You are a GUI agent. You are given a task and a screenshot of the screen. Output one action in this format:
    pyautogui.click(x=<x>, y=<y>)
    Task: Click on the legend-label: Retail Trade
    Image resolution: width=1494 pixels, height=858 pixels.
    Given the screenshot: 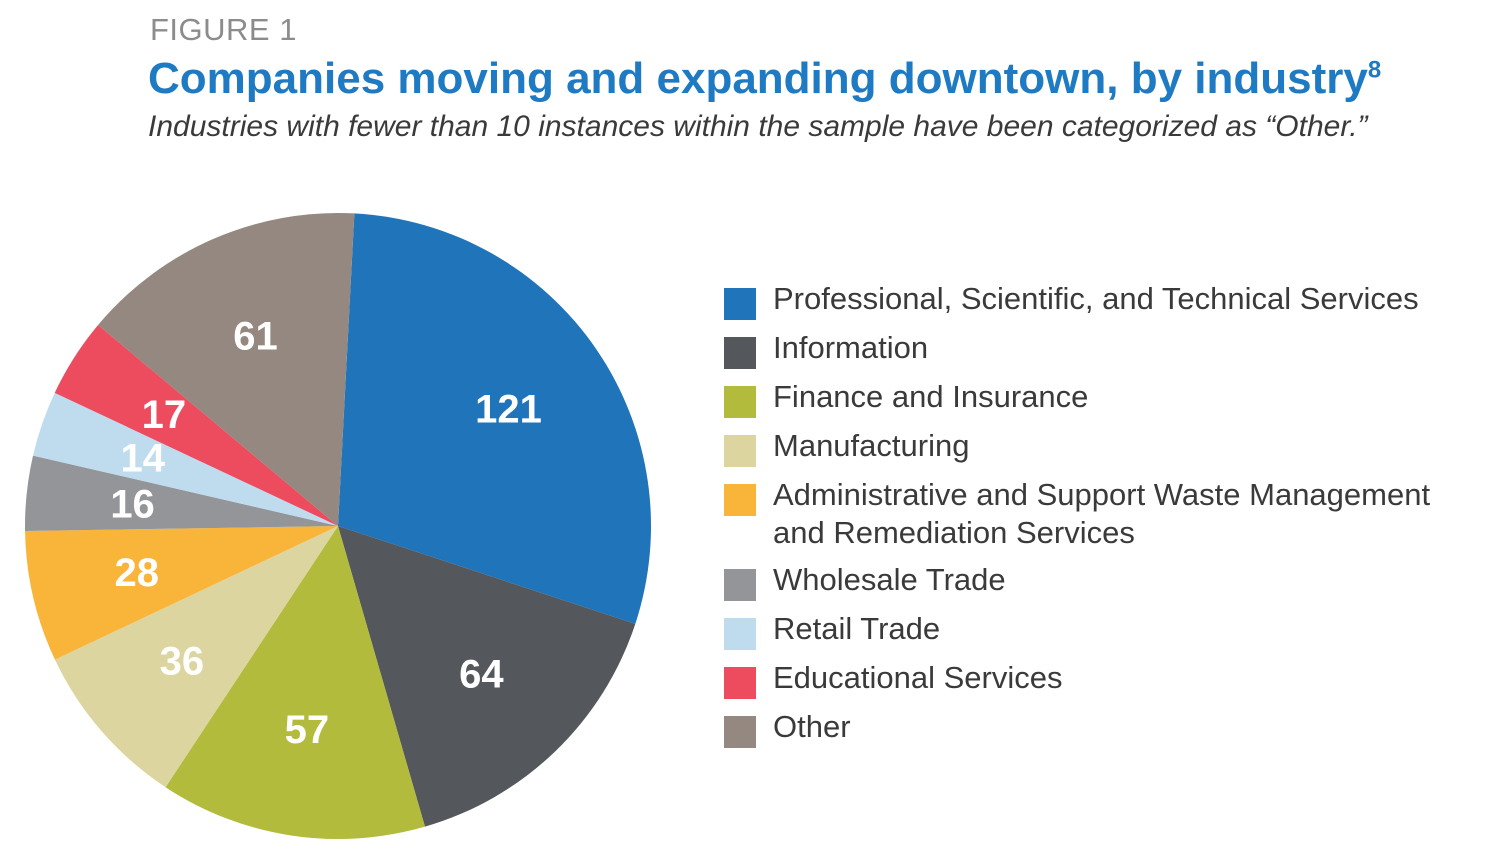 What is the action you would take?
    pyautogui.click(x=857, y=628)
    